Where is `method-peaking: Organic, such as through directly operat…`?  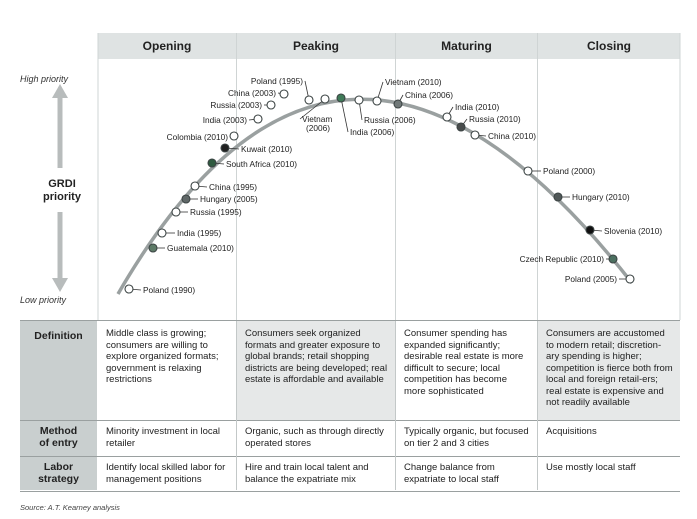 method-peaking: Organic, such as through directly operat… is located at coordinates (314, 437).